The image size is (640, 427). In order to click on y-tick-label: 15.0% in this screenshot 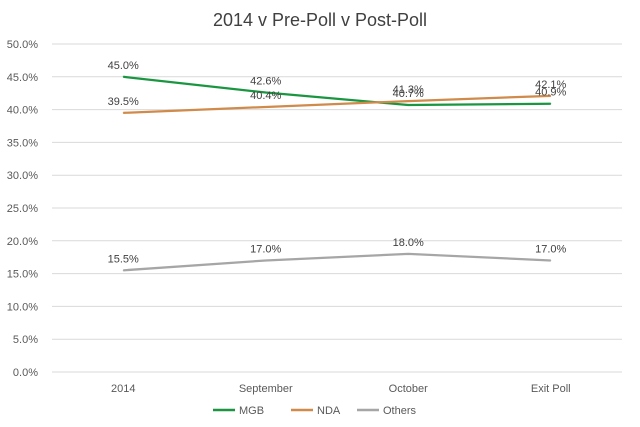, I will do `click(22, 275)`.